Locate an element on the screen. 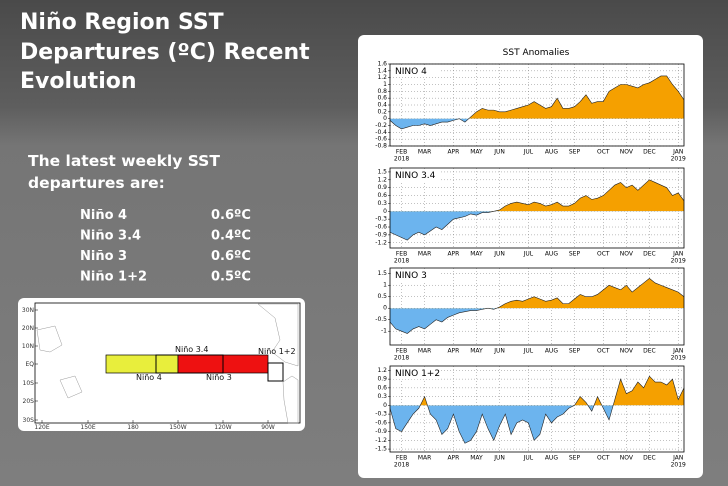 This screenshot has width=728, height=486. departure-value: 0.4ºC is located at coordinates (231, 236).